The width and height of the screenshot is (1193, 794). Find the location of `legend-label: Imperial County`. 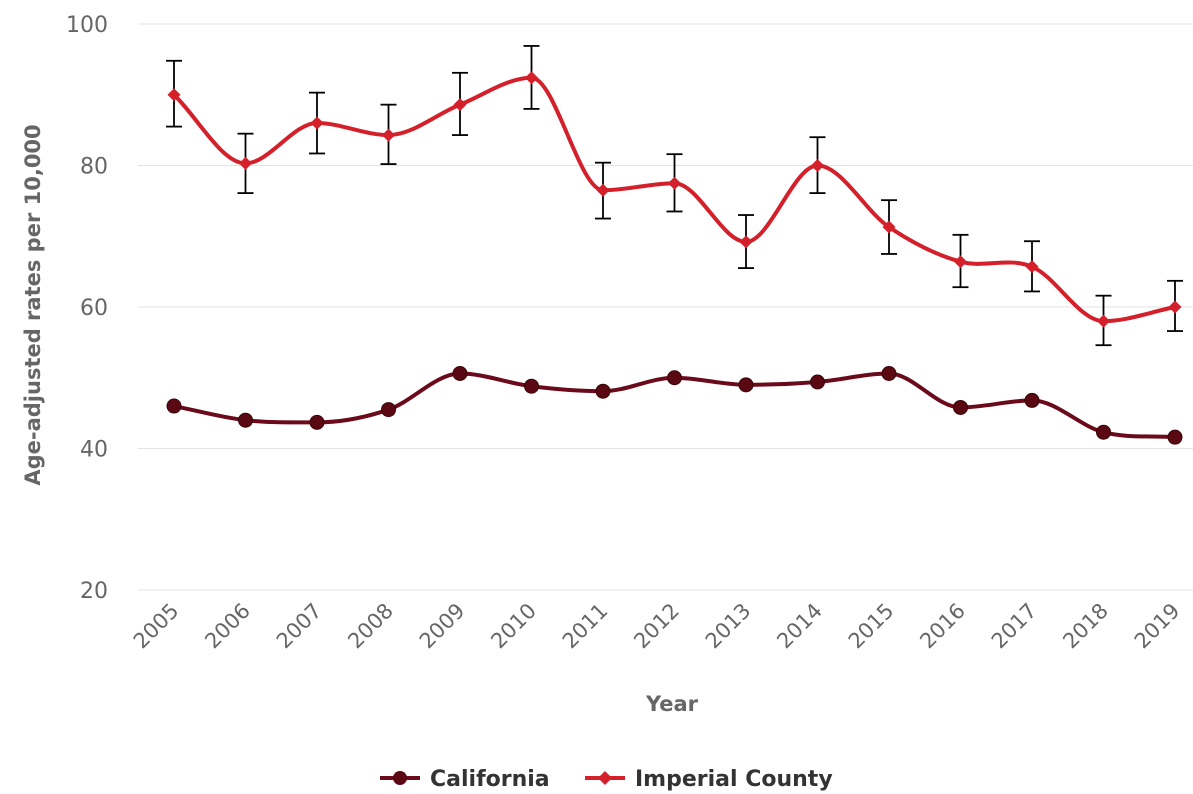

legend-label: Imperial County is located at coordinates (734, 779).